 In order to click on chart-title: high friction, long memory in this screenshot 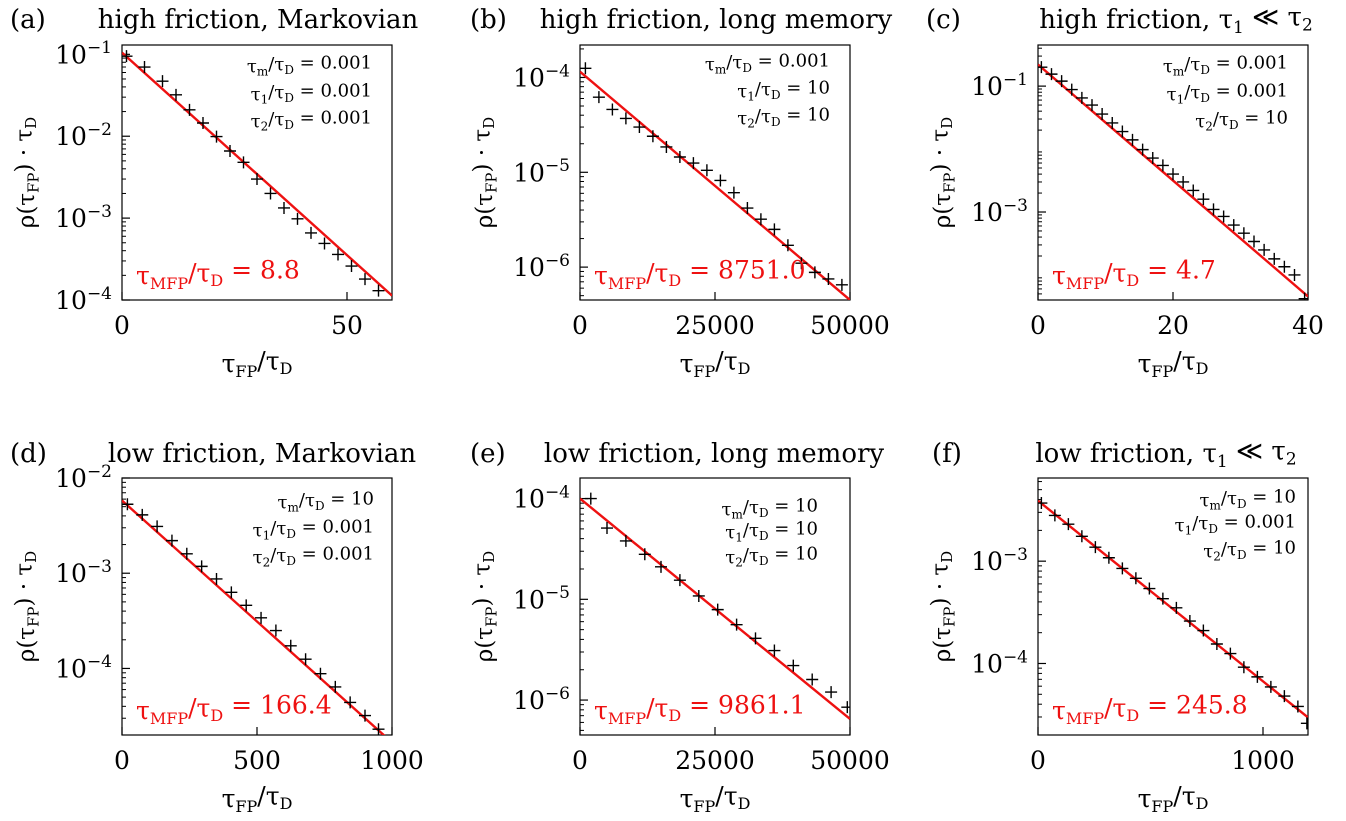, I will do `click(716, 20)`.